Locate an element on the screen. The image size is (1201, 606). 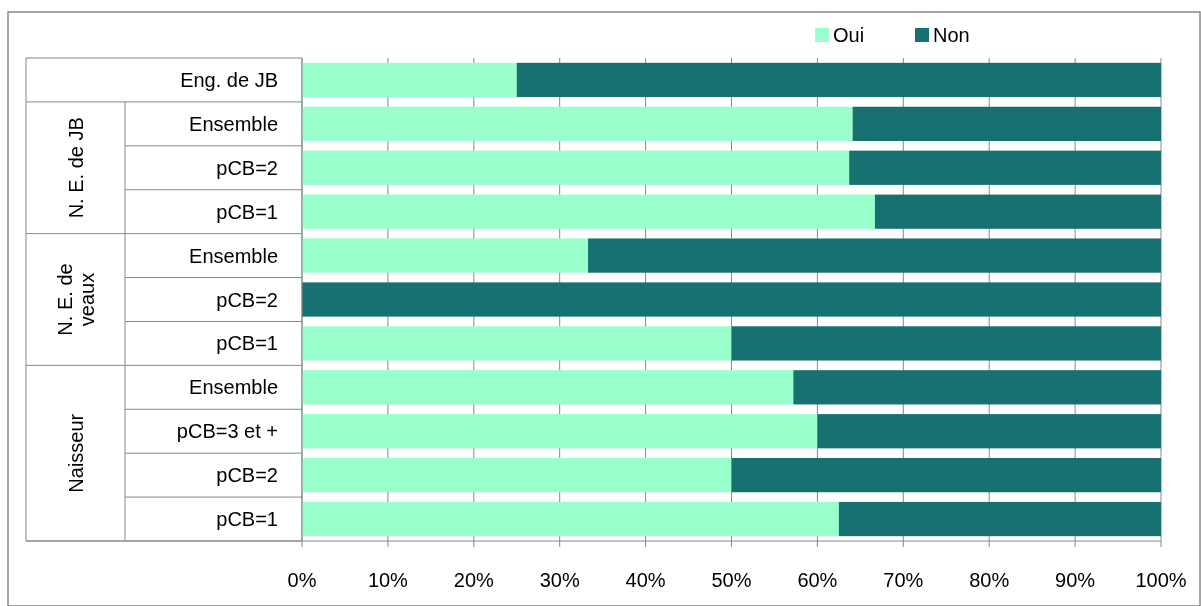
x-tick-label: 50% is located at coordinates (731, 580).